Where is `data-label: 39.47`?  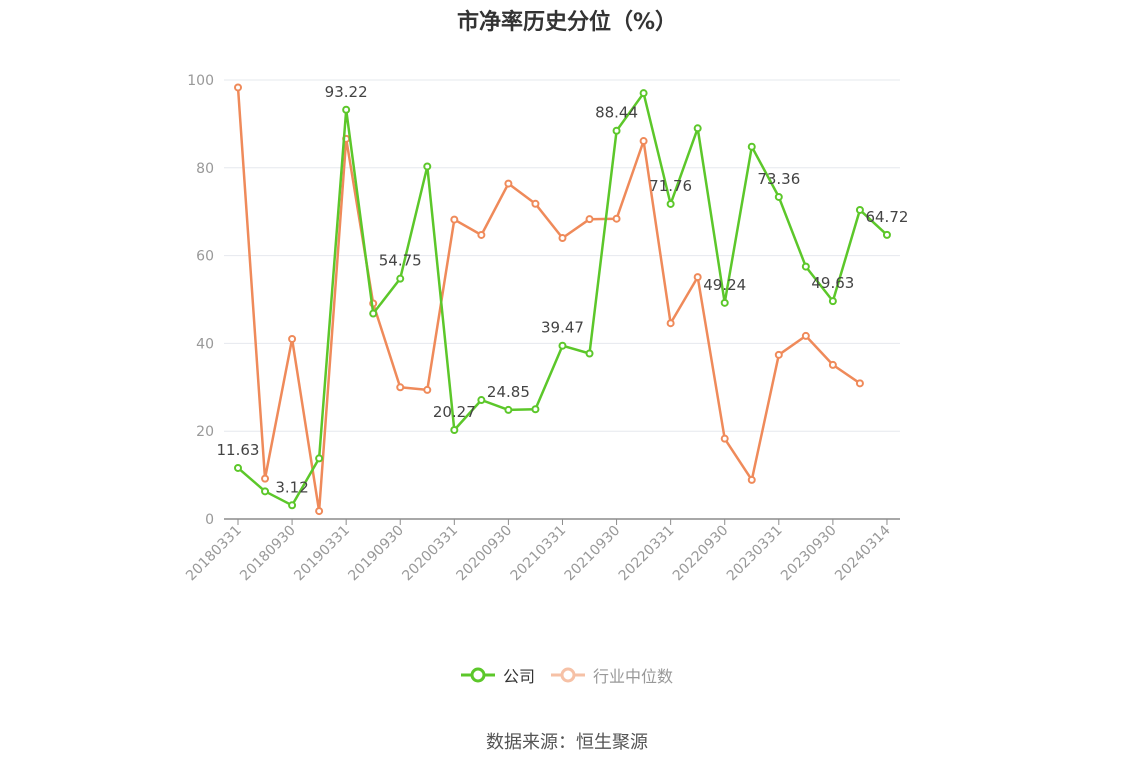
data-label: 39.47 is located at coordinates (562, 328).